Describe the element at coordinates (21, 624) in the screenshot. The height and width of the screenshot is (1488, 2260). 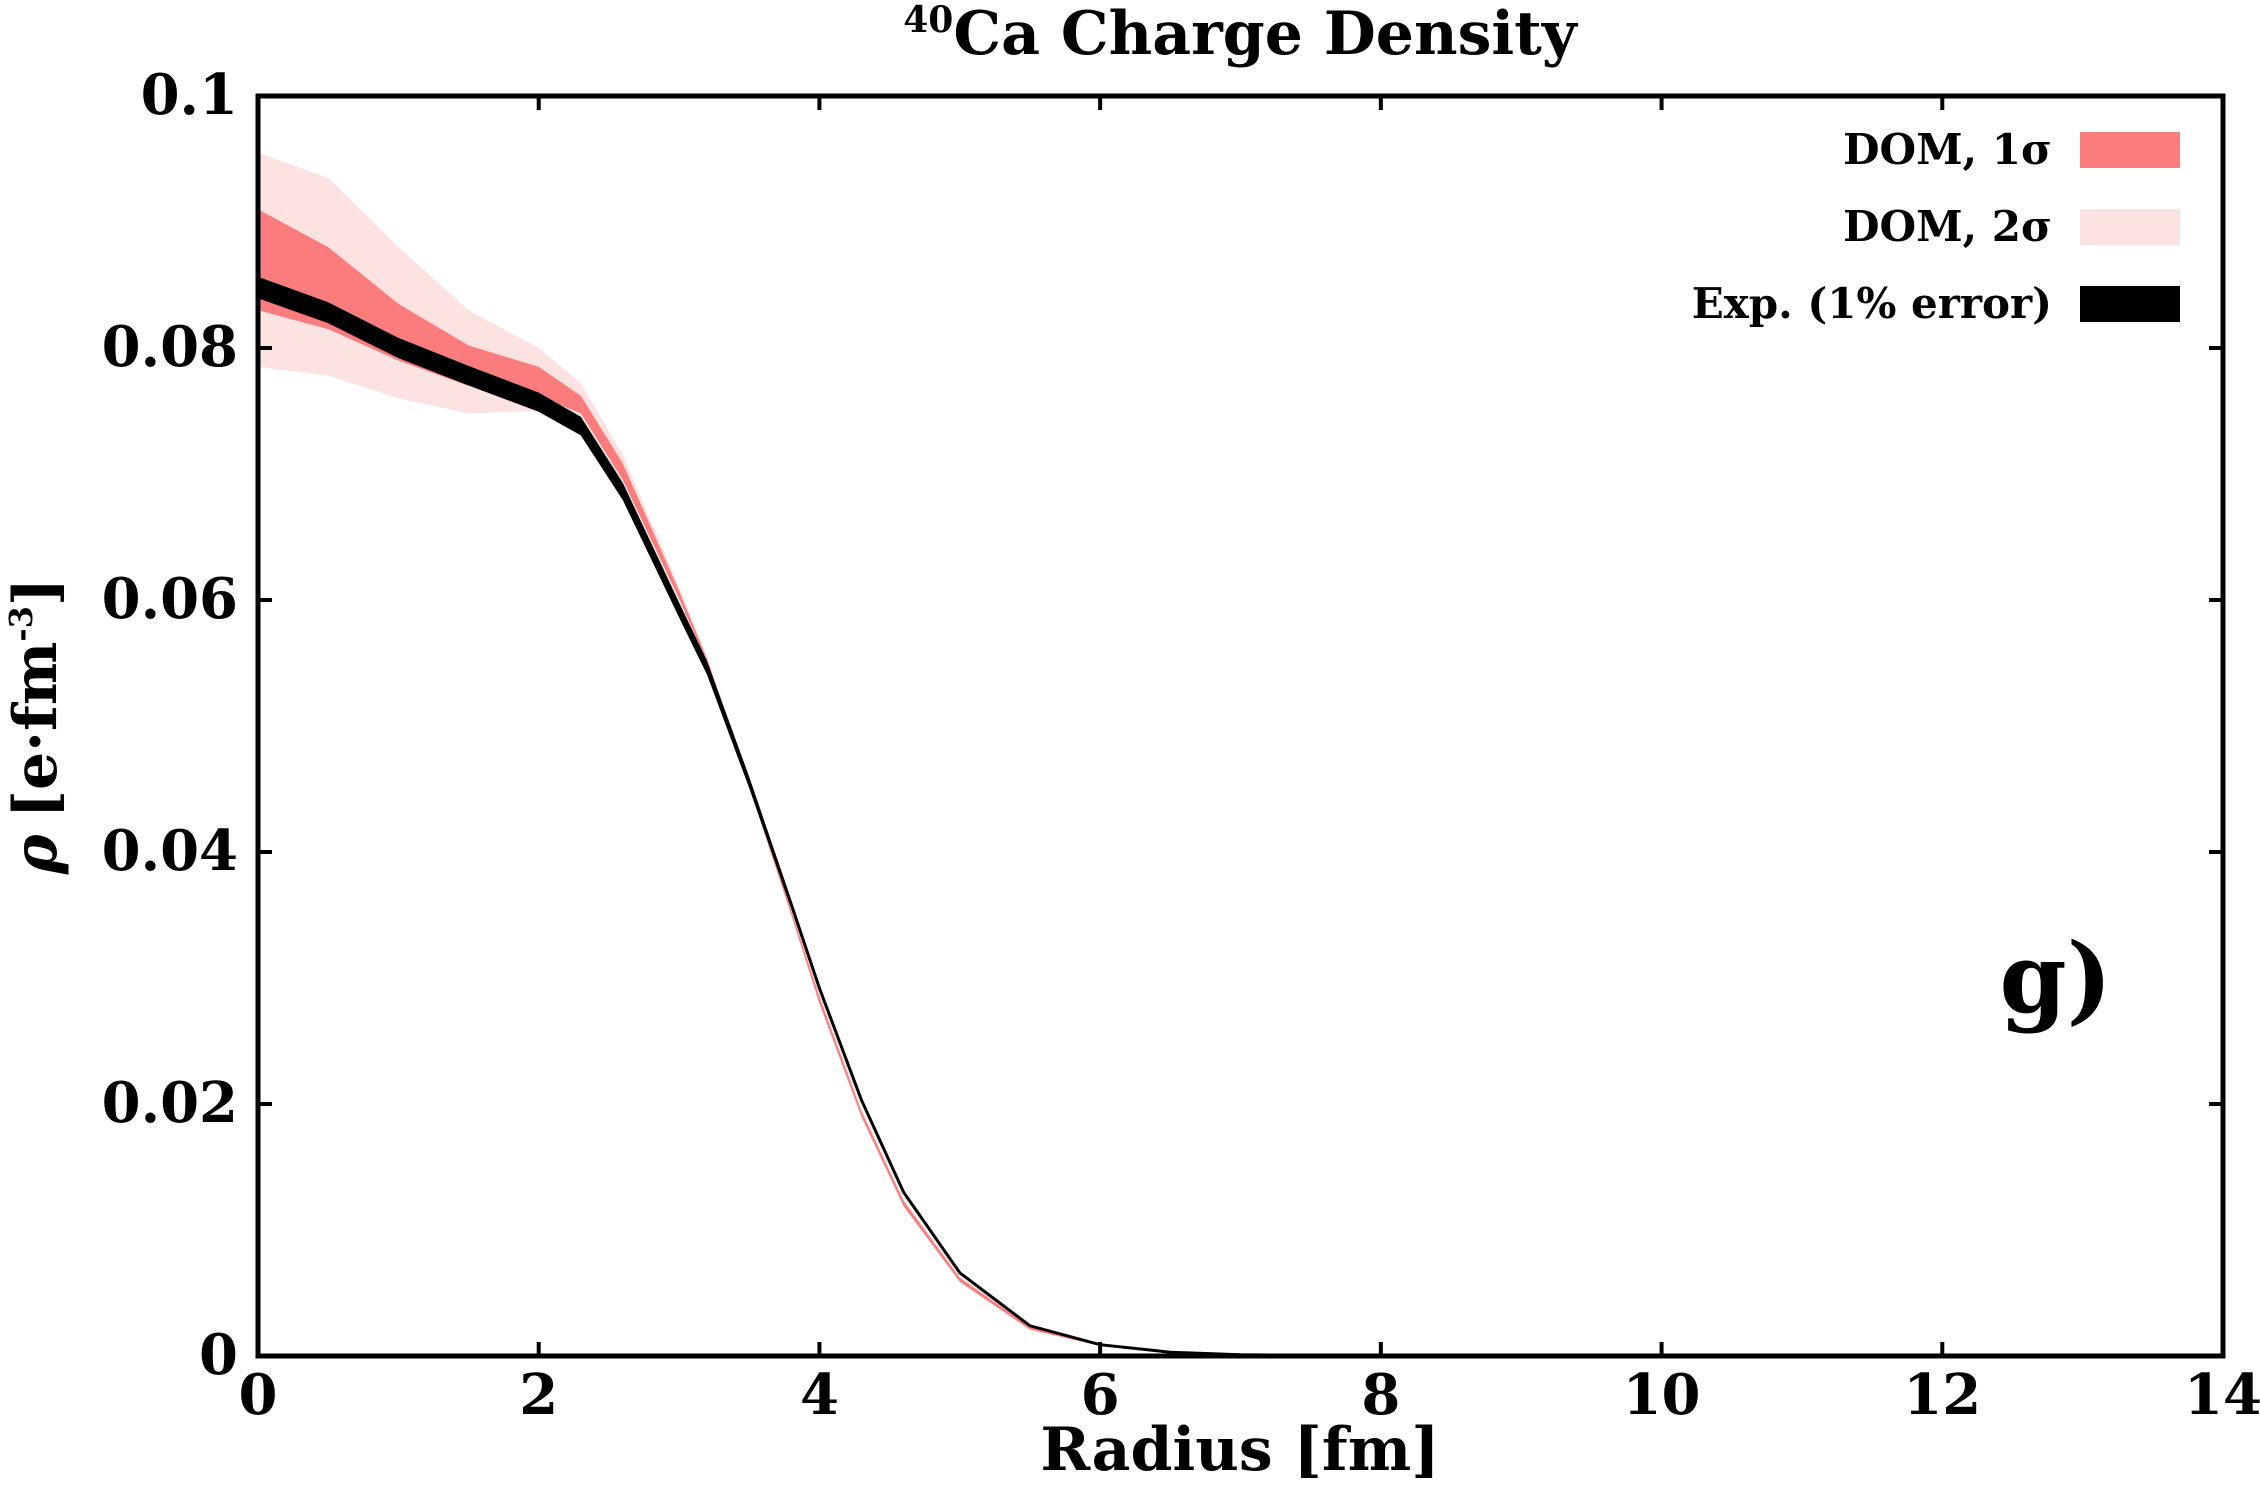
I see `y-label-exponent: -3` at that location.